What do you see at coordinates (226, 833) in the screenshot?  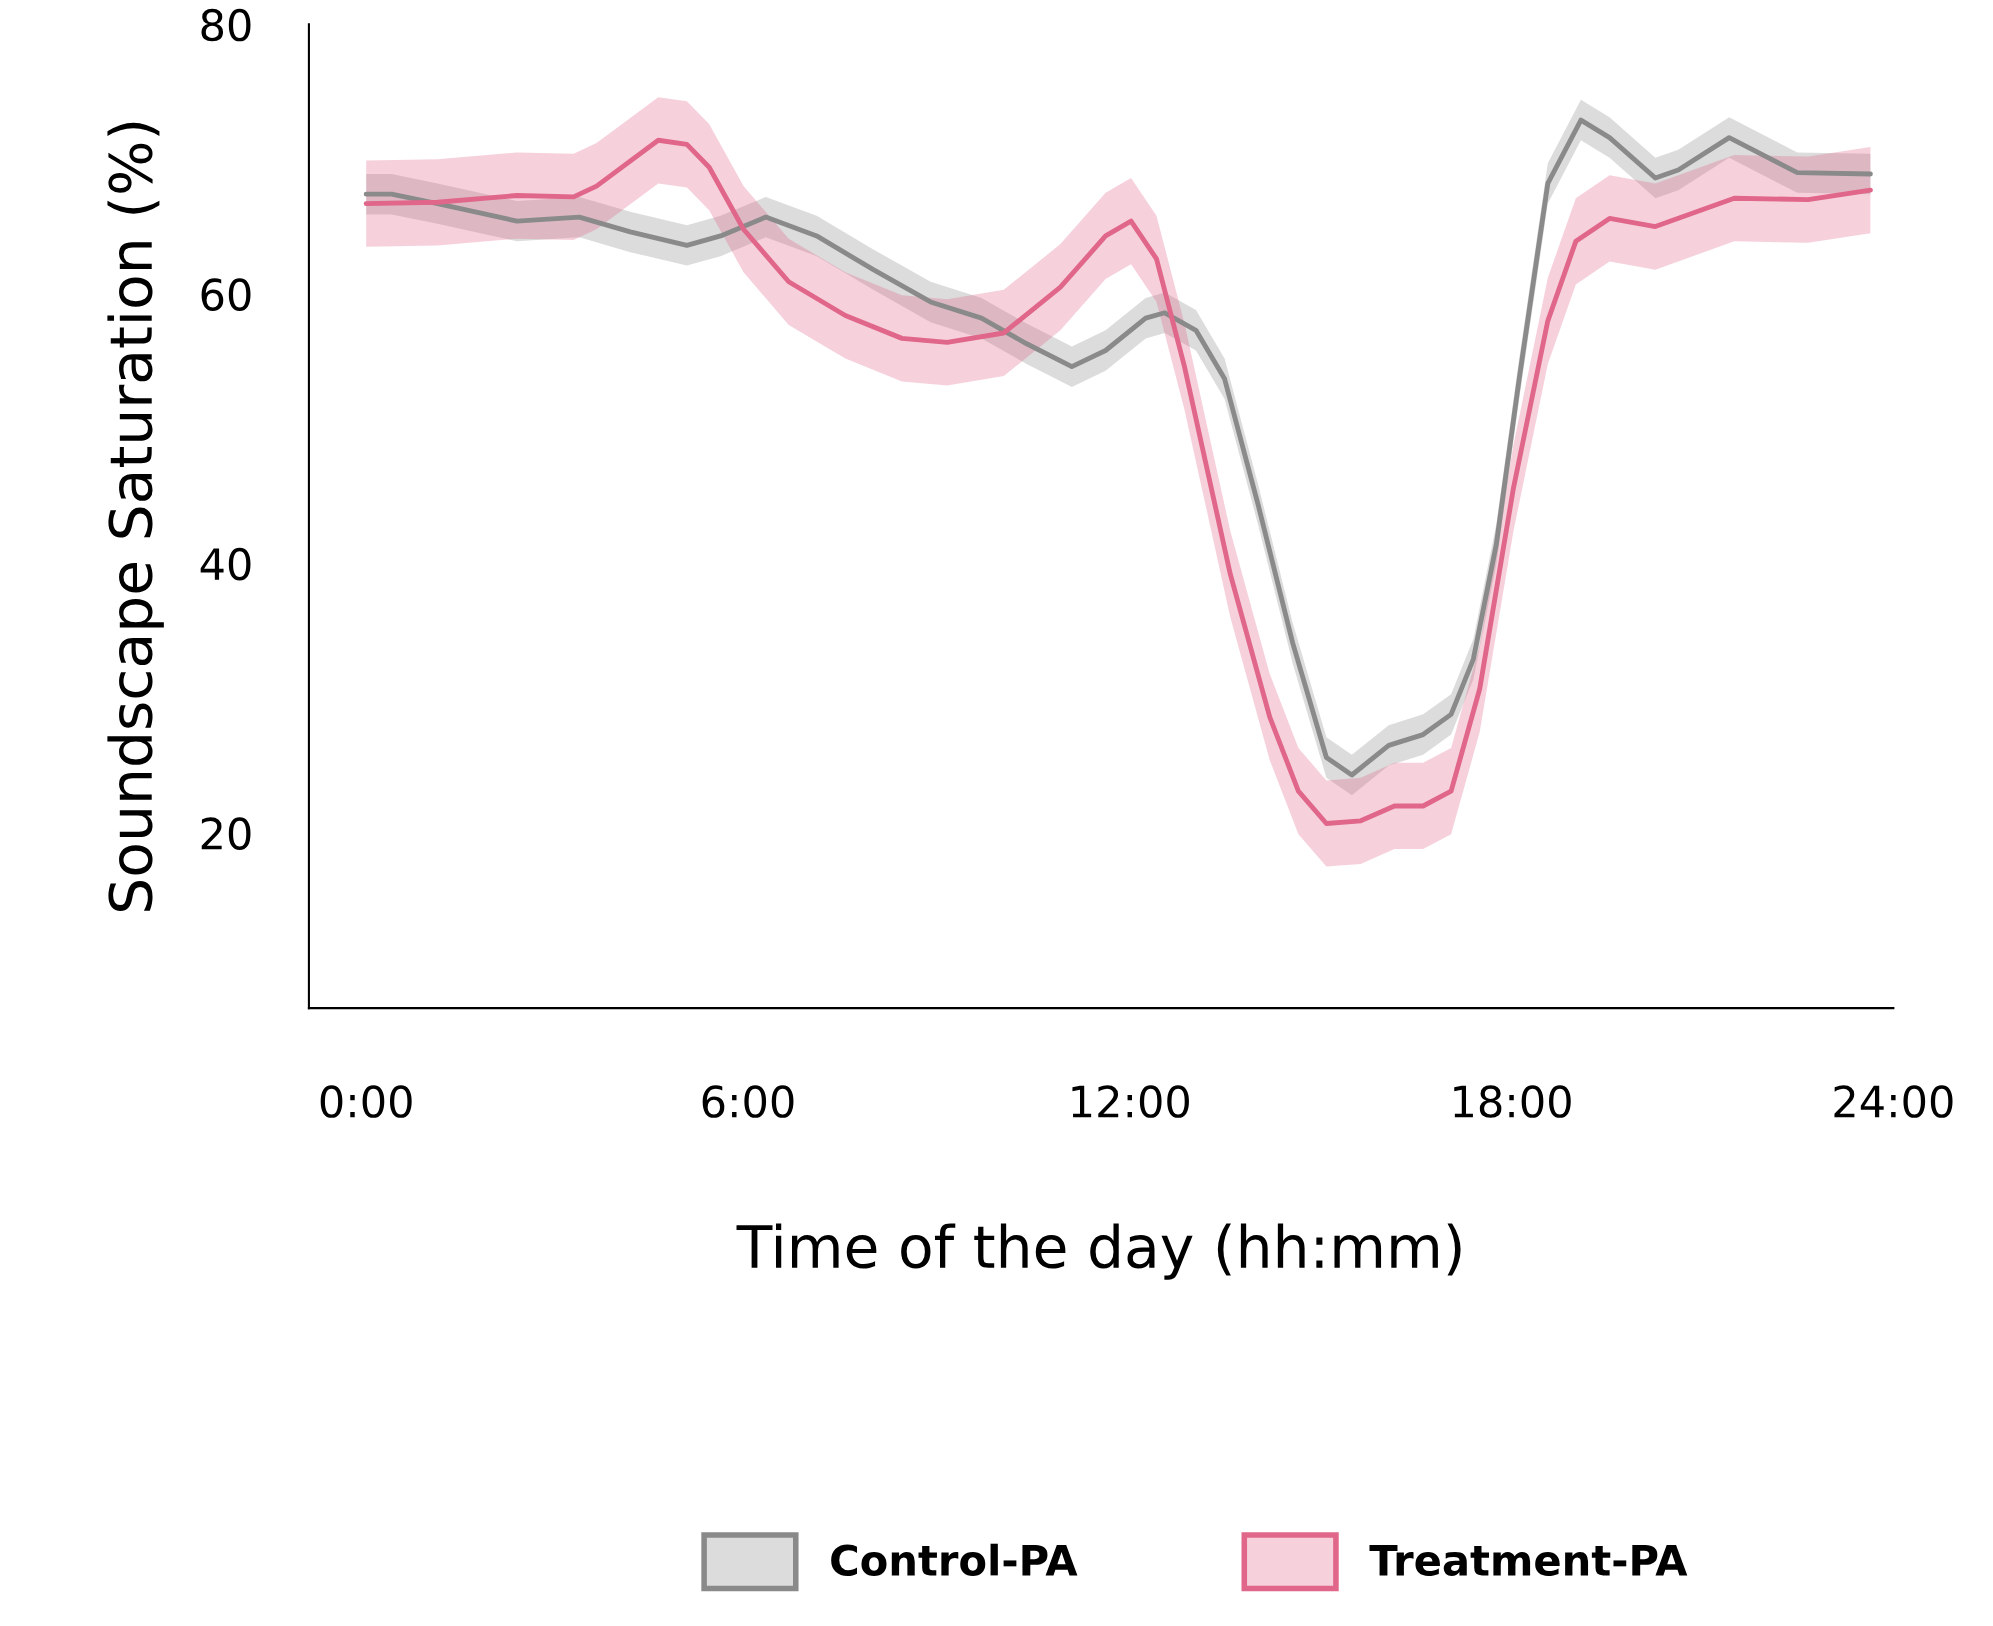 I see `y-tick-label: 20` at bounding box center [226, 833].